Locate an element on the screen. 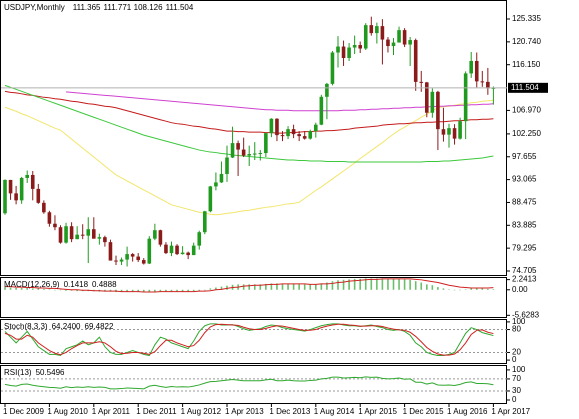 This screenshot has height=419, width=579. y-tick-label: 116.150 is located at coordinates (526, 64).